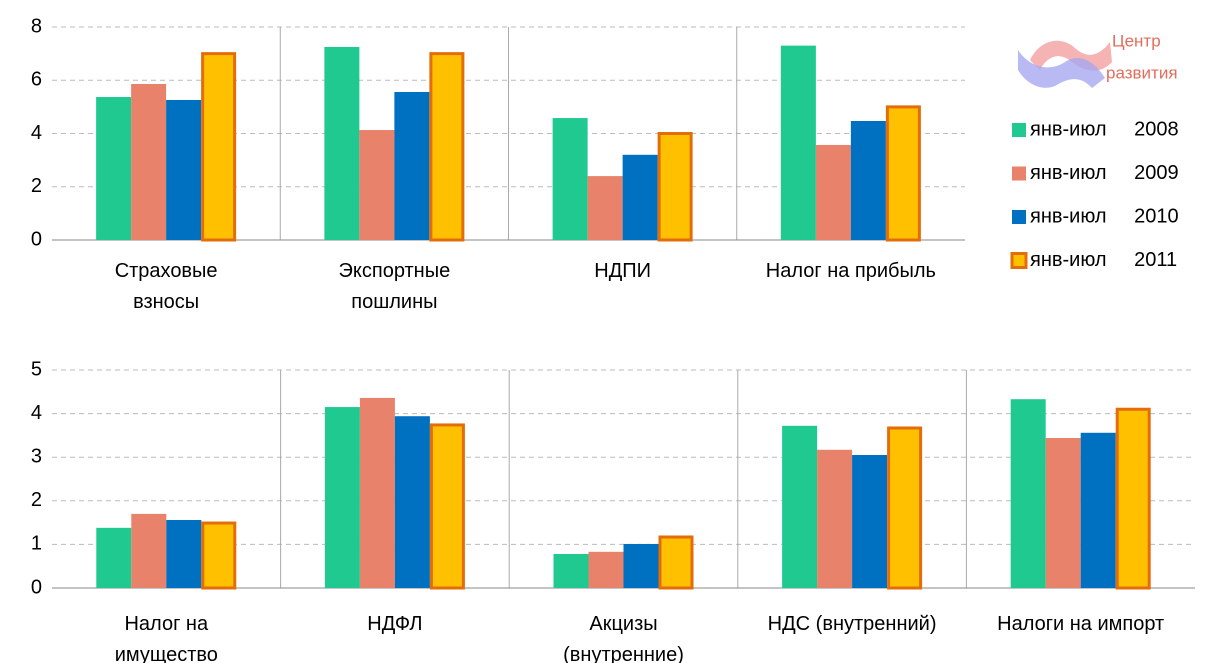 The height and width of the screenshot is (663, 1228). I want to click on x-tick-label: НДПИ, so click(622, 271).